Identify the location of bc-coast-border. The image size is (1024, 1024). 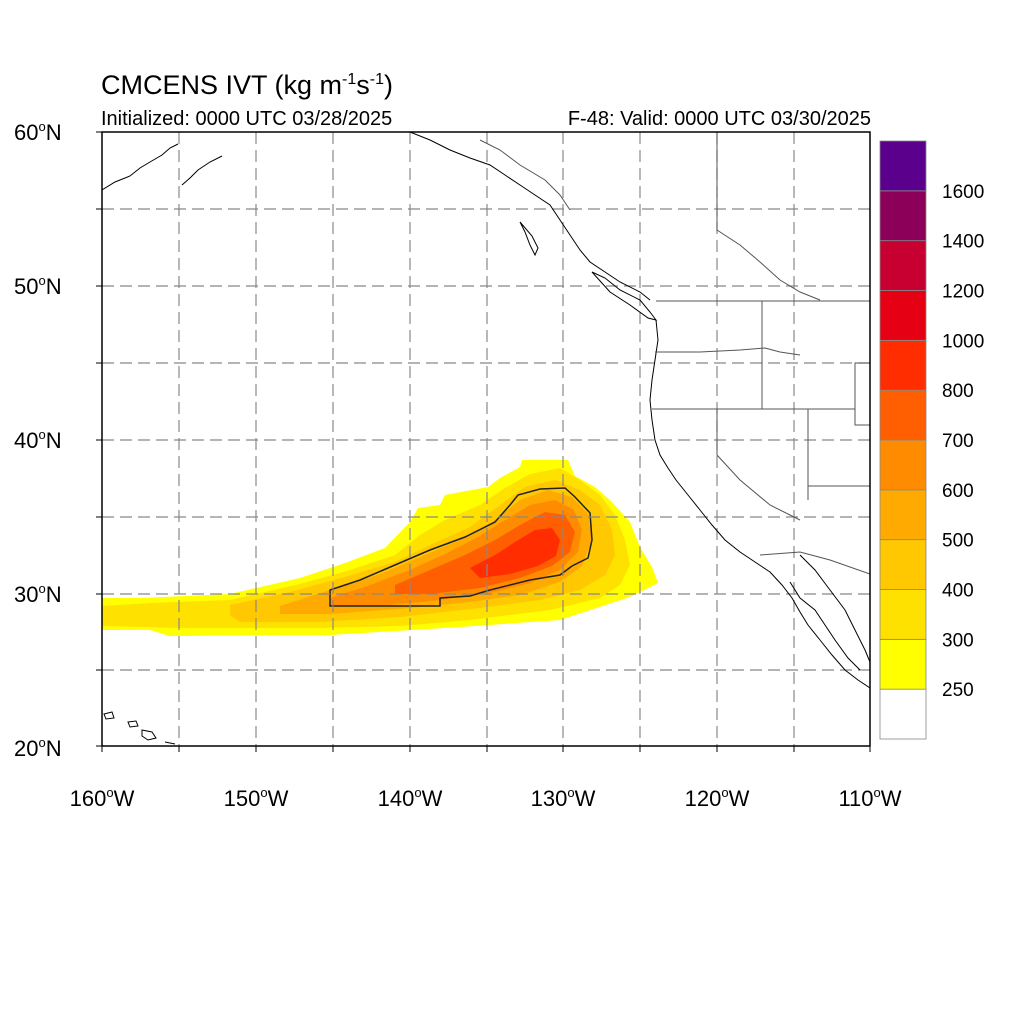
(525, 175).